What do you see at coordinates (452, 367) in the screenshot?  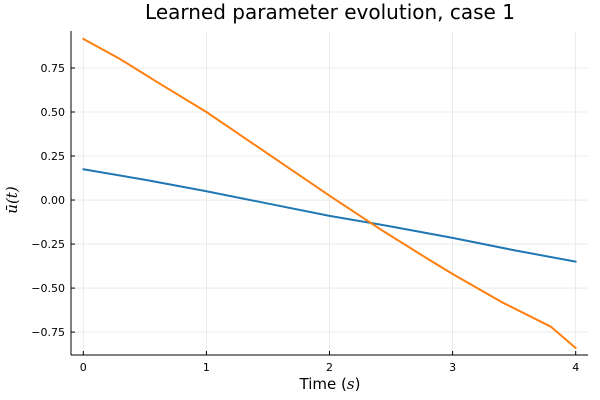 I see `x-tick-label-3: 3` at bounding box center [452, 367].